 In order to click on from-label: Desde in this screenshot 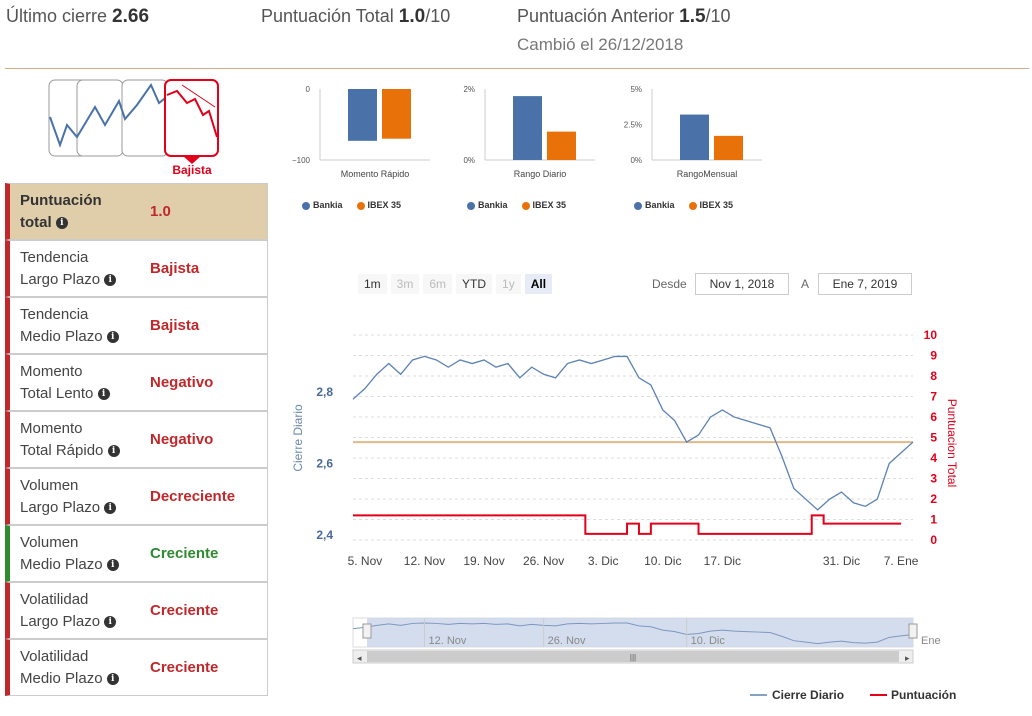, I will do `click(669, 284)`.